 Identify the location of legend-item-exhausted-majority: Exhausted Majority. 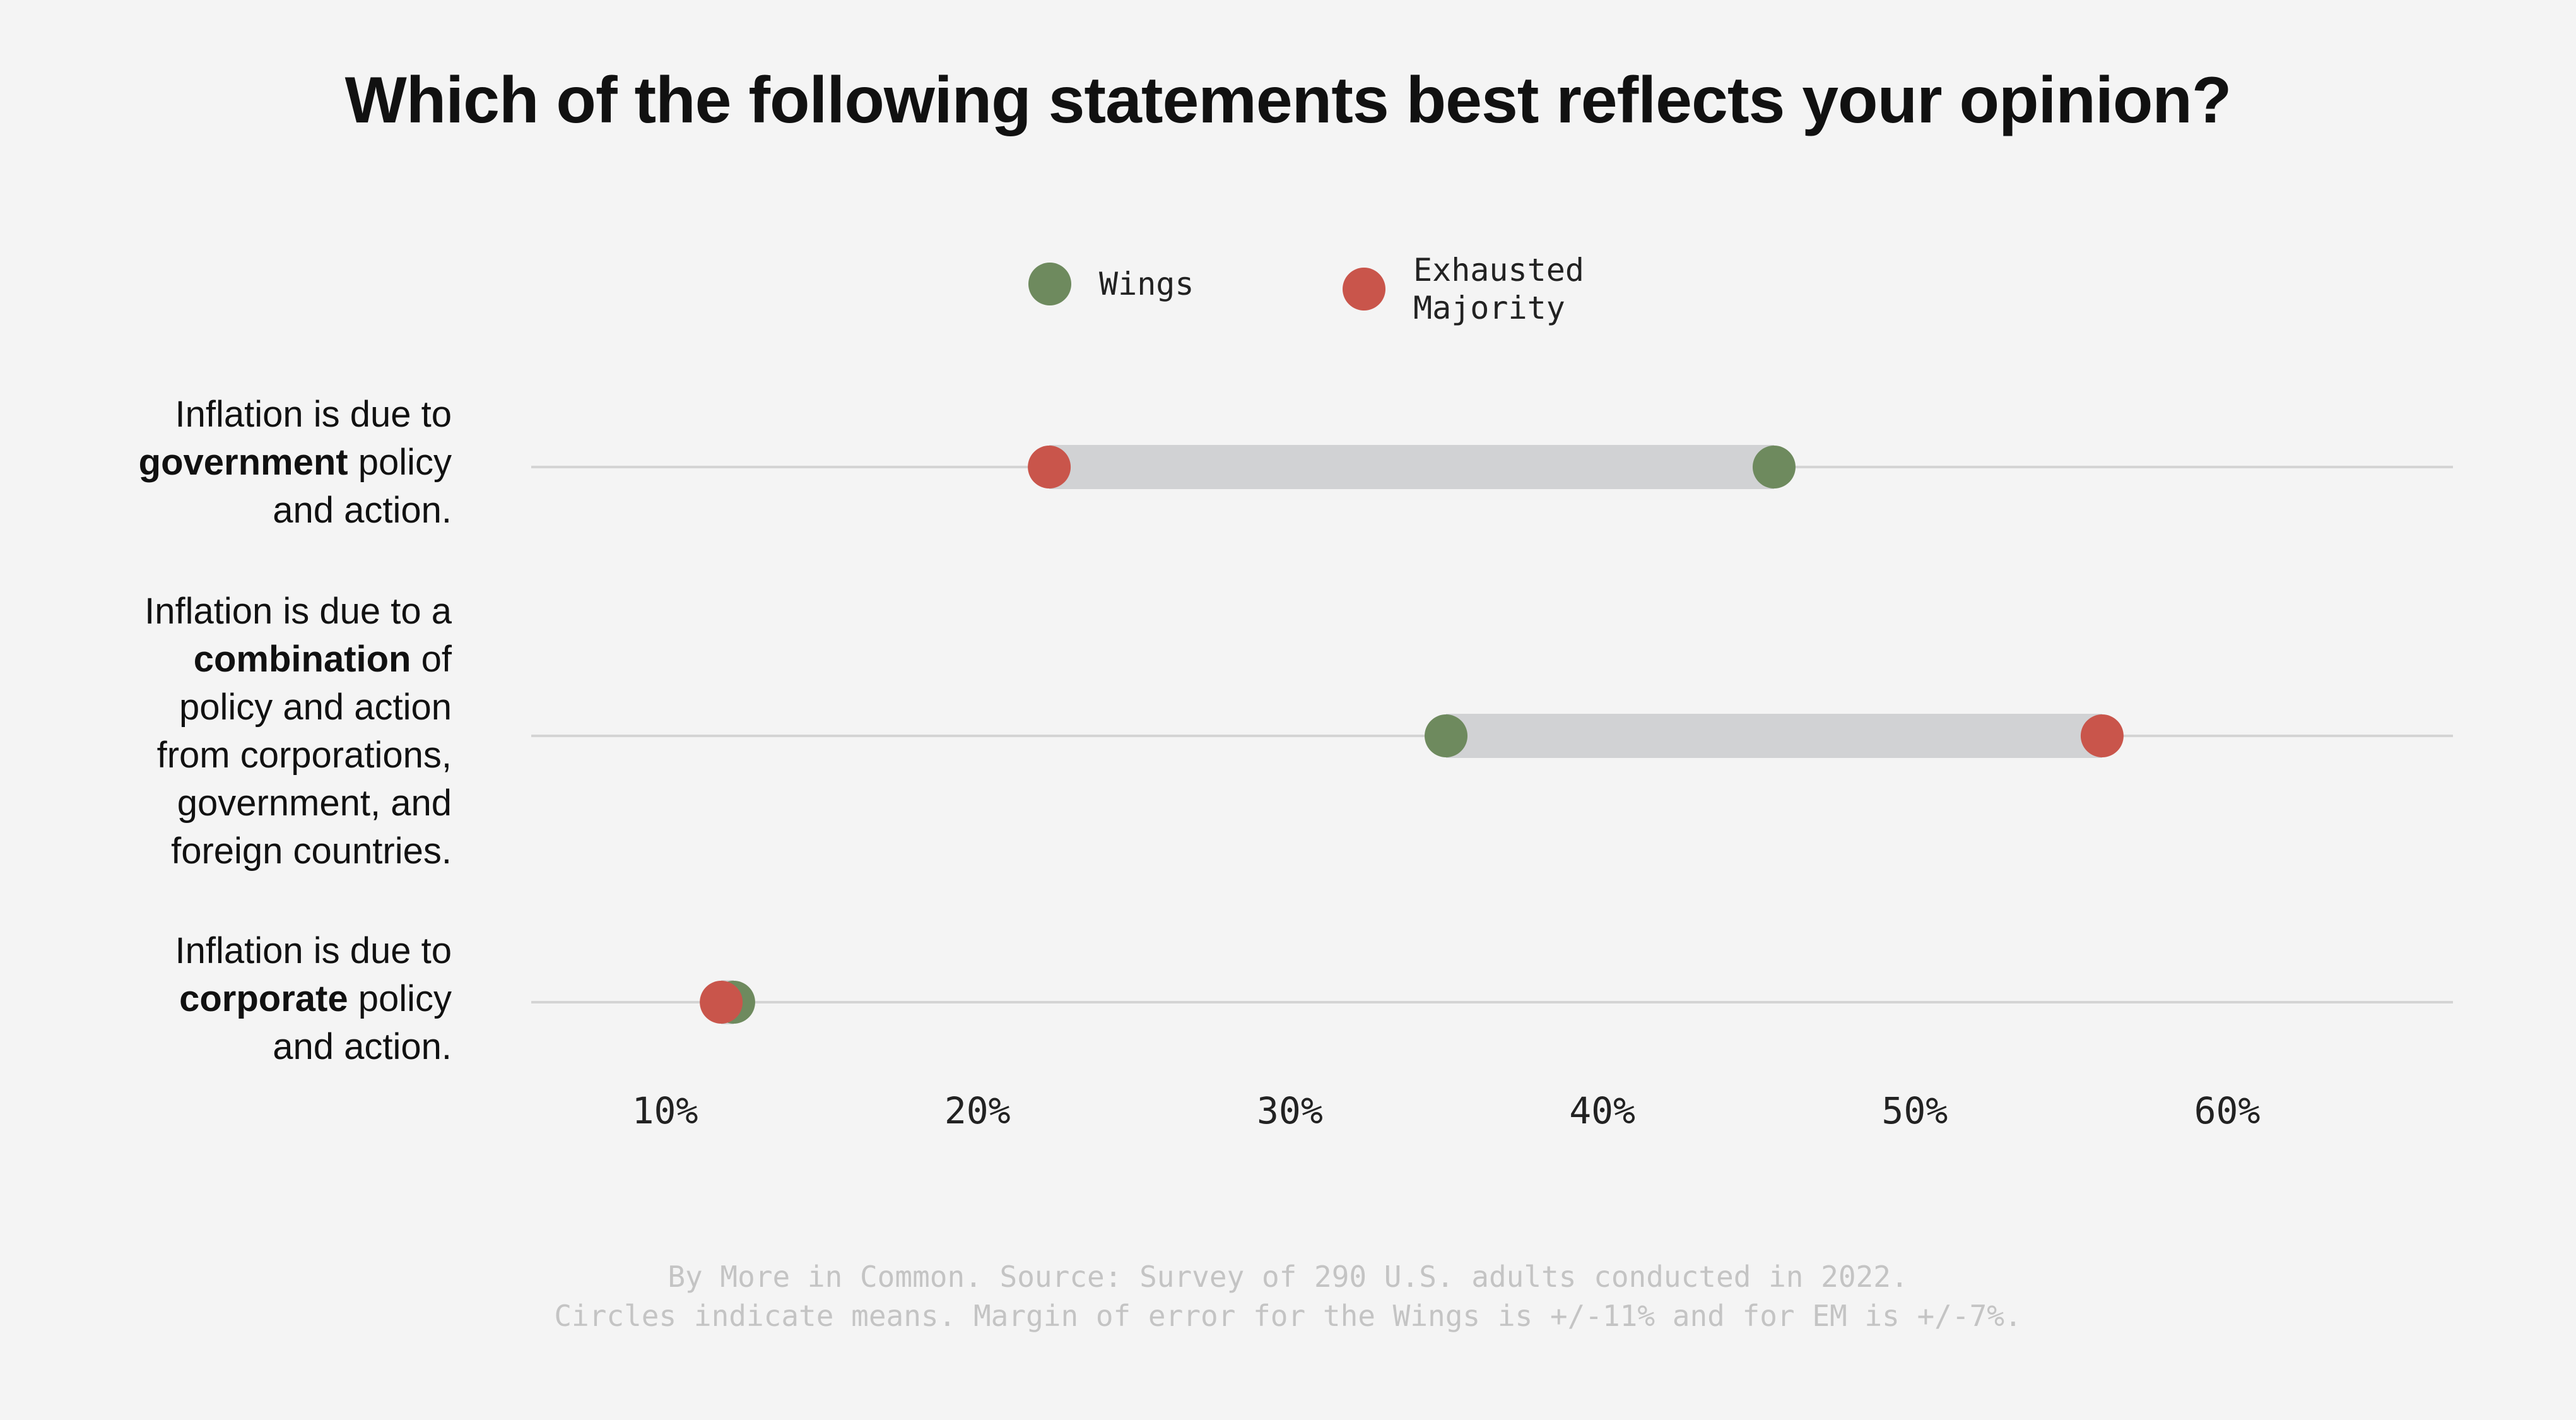
(1463, 289).